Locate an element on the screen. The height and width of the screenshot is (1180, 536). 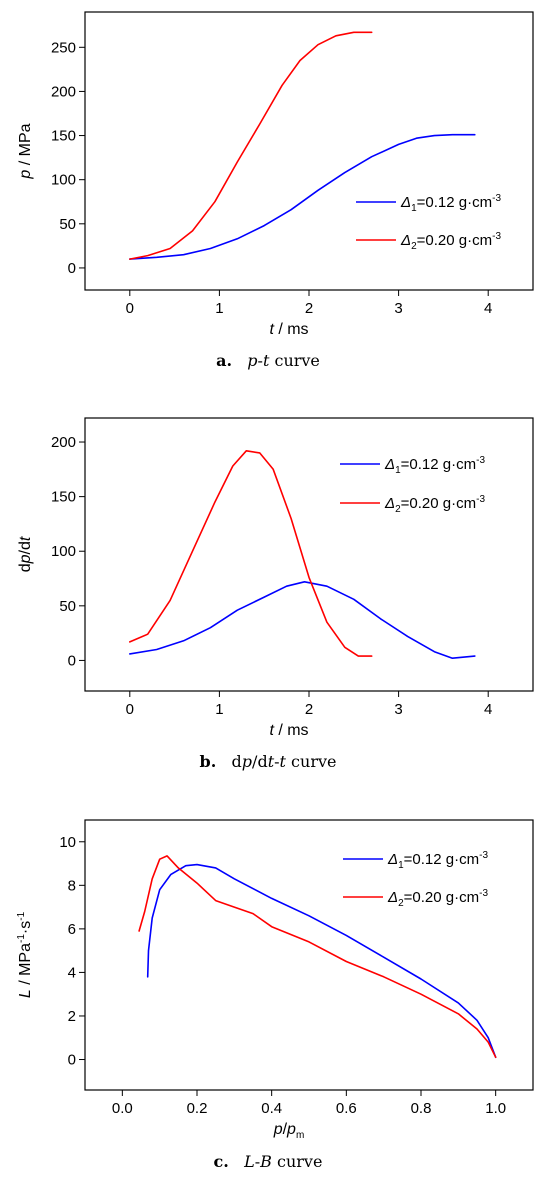
y-tick-label: 10 is located at coordinates (67, 842).